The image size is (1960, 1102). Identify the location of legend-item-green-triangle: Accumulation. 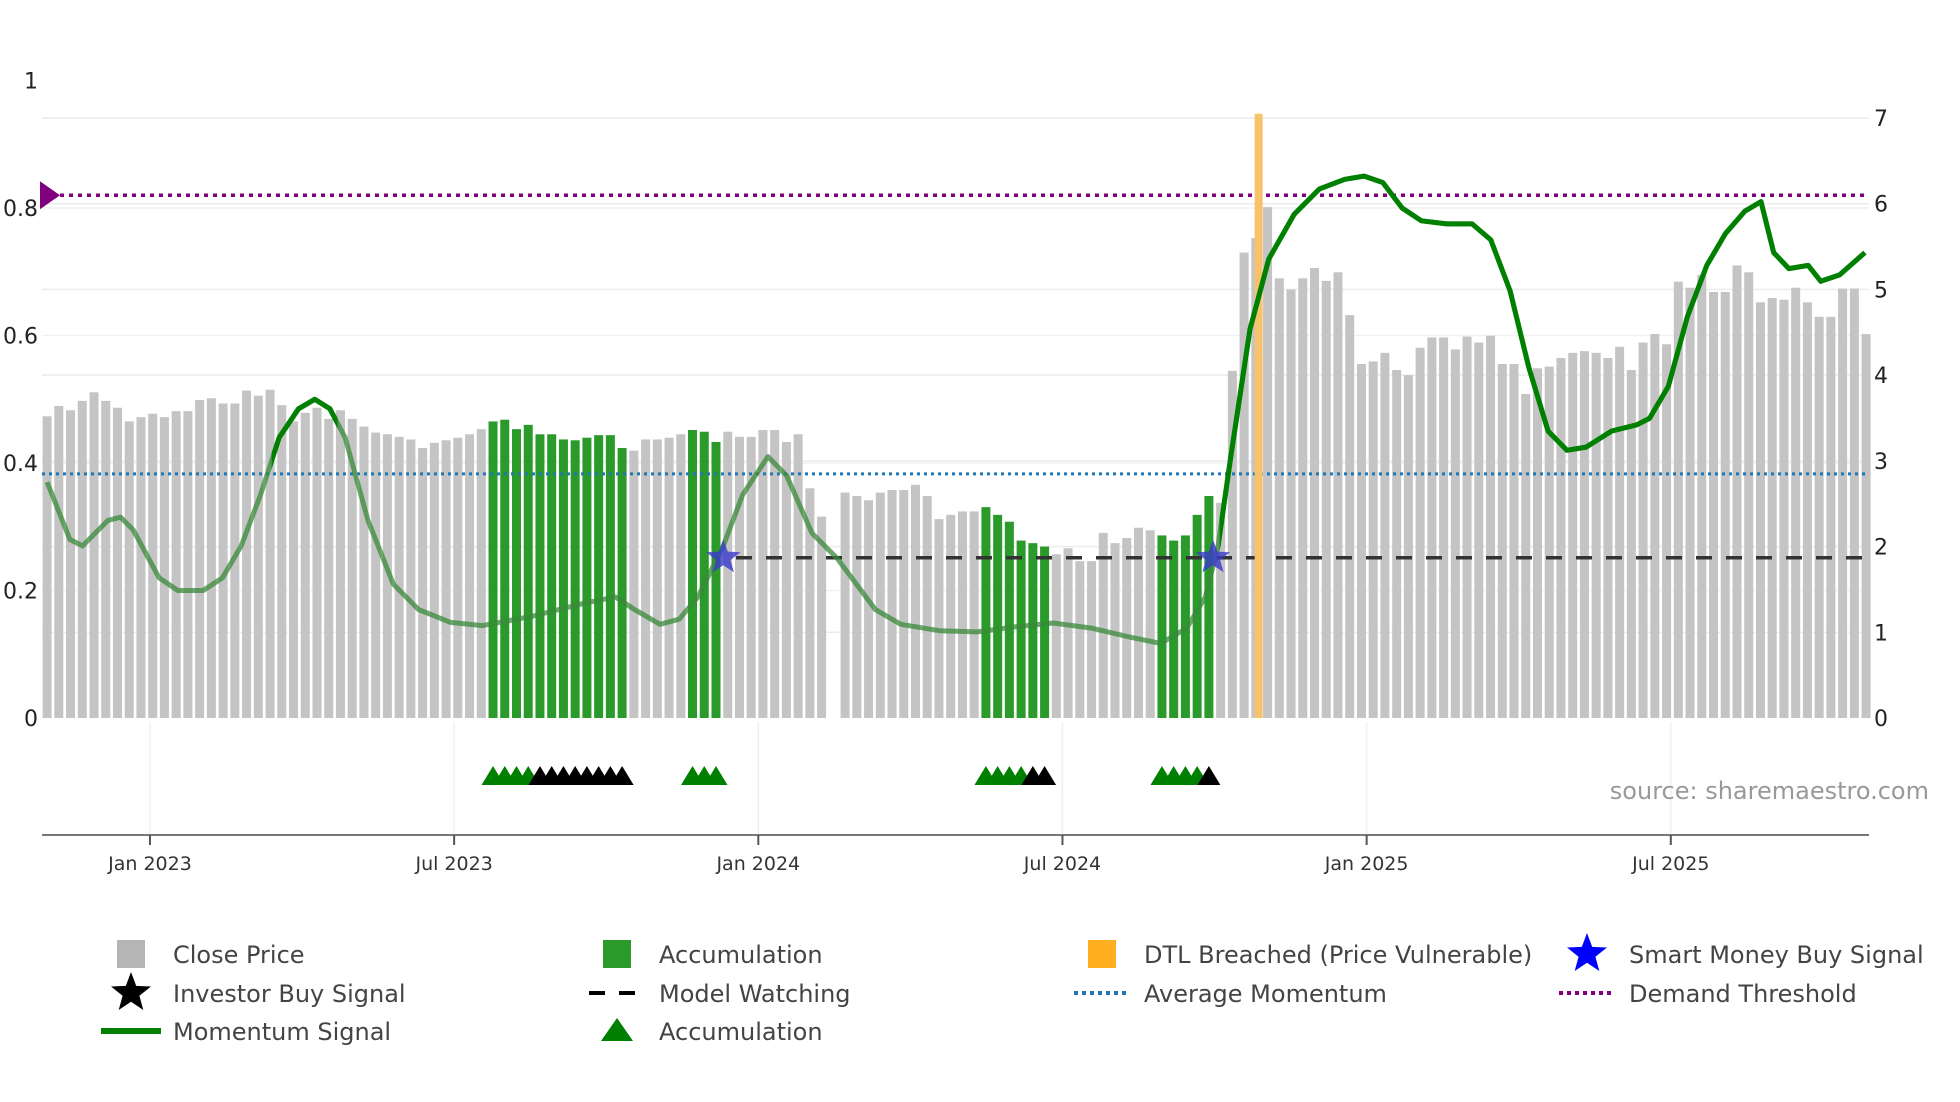
(712, 1032).